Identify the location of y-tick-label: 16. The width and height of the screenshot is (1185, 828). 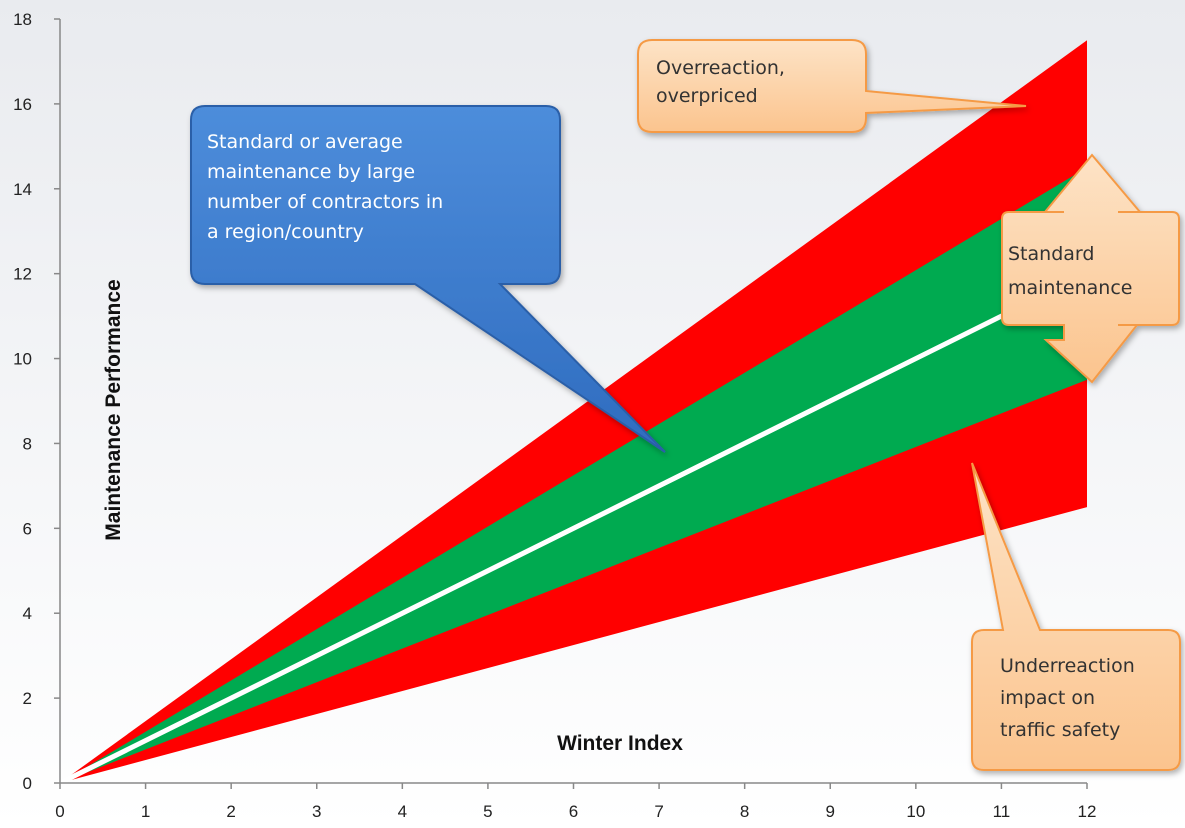
(22, 104).